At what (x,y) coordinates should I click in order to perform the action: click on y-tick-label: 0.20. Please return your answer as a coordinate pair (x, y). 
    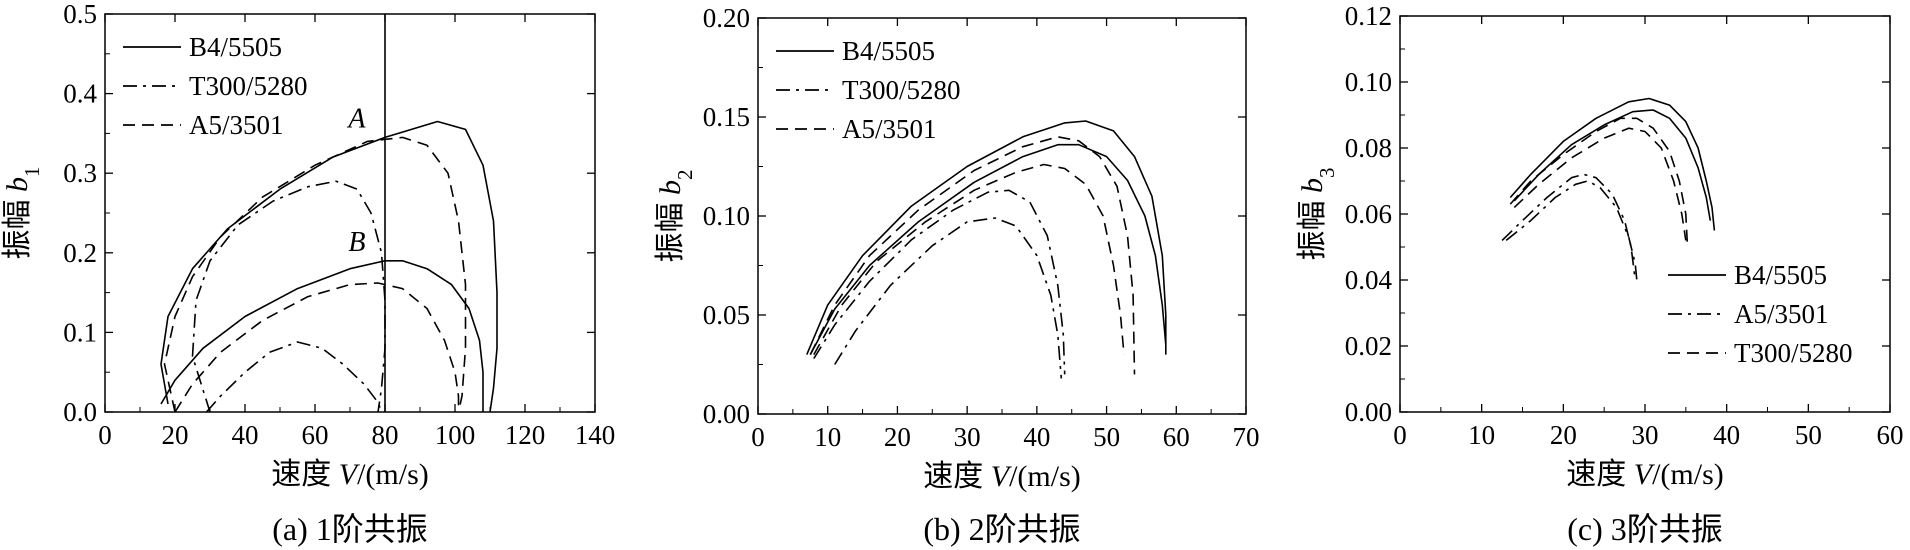
    Looking at the image, I should click on (726, 18).